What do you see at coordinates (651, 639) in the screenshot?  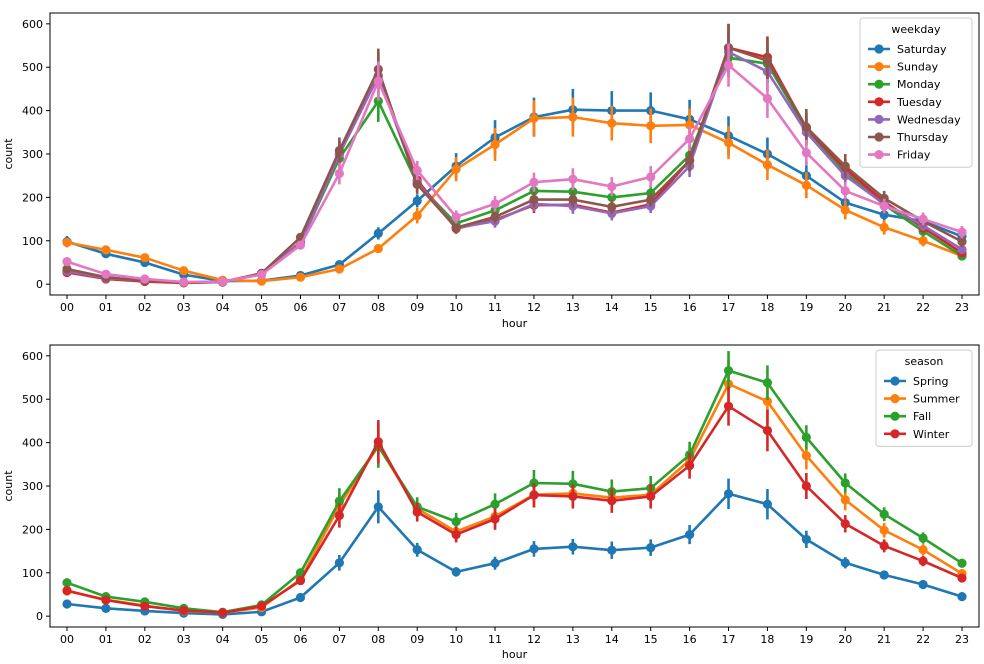 I see `bottom-x-tick-label-15: 15` at bounding box center [651, 639].